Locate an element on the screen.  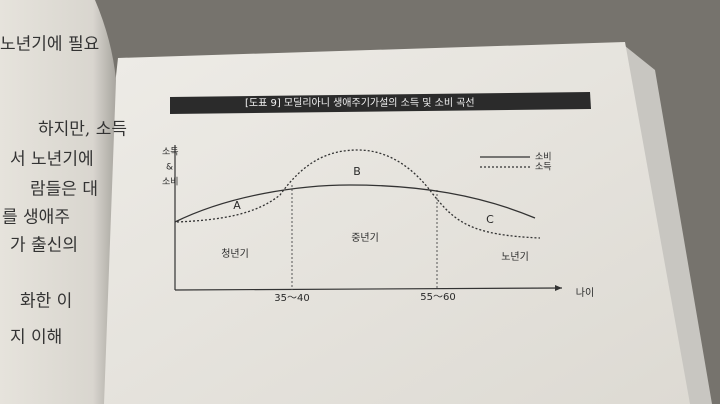
figure-title: [도표 9] 모딜리아니 생애주기가설의 소득 및 소비 곡선 is located at coordinates (360, 103).